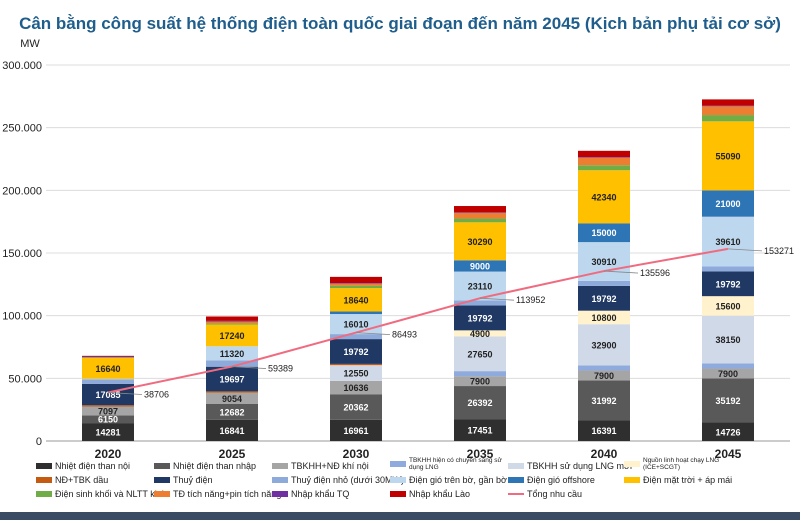 The image size is (800, 520). I want to click on x-tick-label: 2030, so click(356, 453).